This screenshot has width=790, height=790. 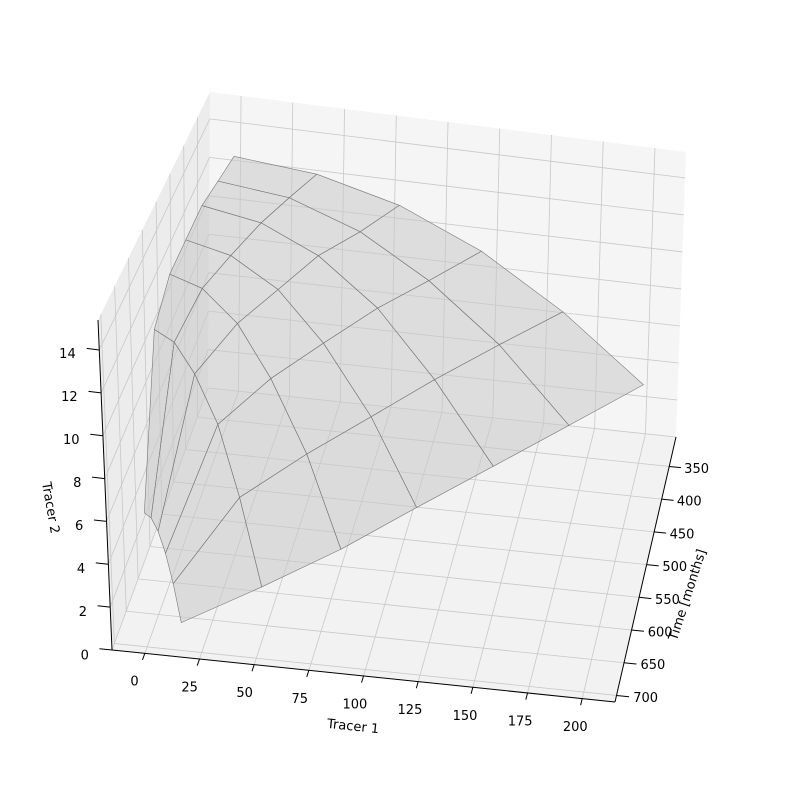 I want to click on x-axis-label: Tracer 1, so click(x=352, y=727).